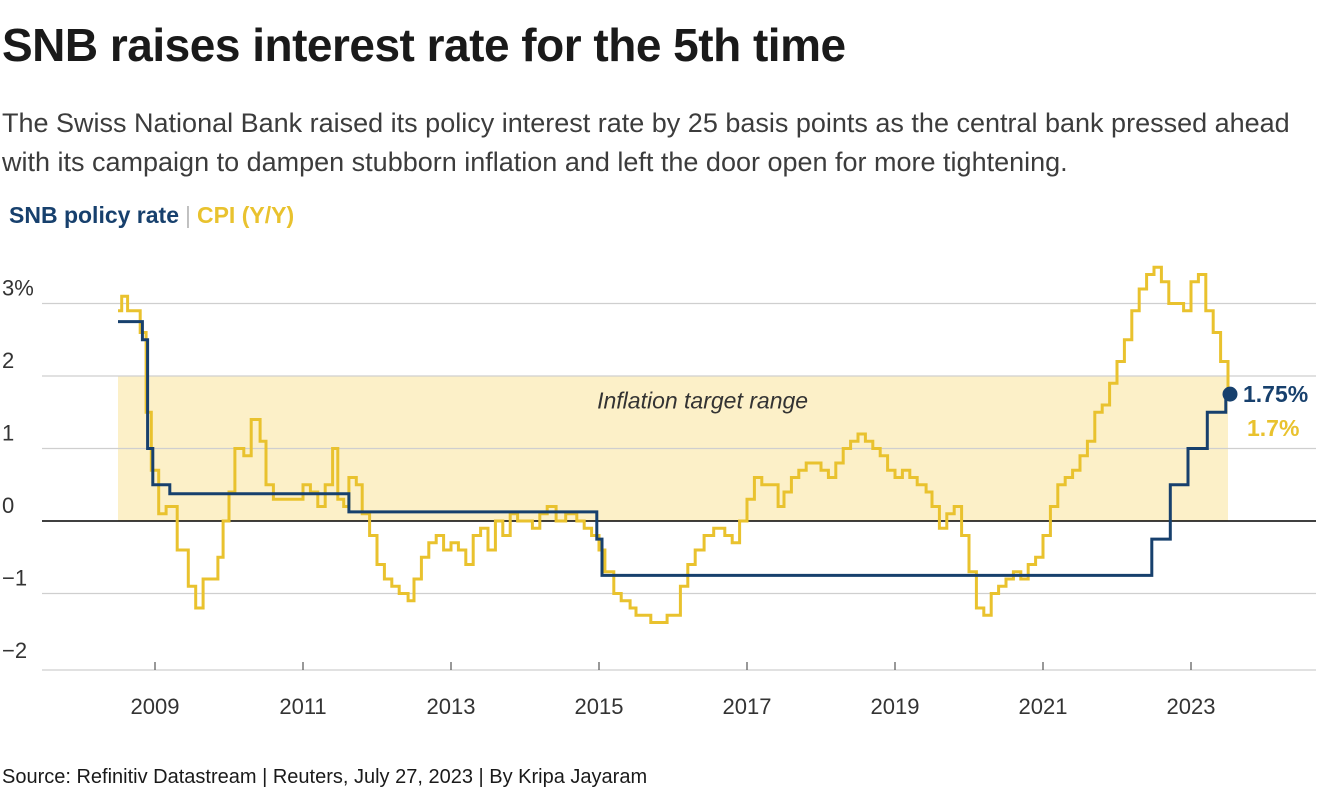 The width and height of the screenshot is (1320, 800). I want to click on legend-item-cpi: CPI (Y/Y), so click(245, 215).